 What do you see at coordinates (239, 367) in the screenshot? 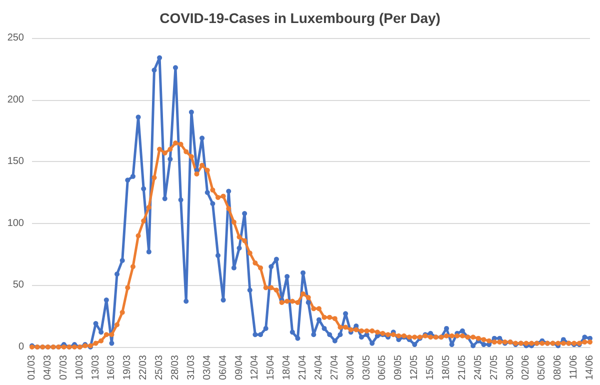
I see `x-tick-label: 09/04` at bounding box center [239, 367].